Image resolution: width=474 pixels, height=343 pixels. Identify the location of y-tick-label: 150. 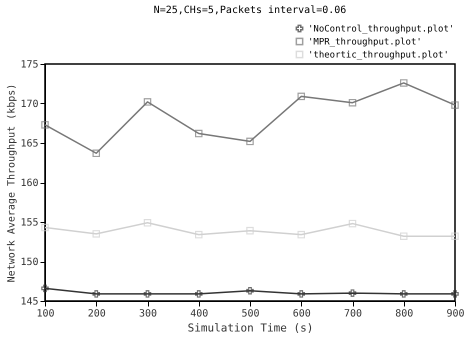
(29, 262).